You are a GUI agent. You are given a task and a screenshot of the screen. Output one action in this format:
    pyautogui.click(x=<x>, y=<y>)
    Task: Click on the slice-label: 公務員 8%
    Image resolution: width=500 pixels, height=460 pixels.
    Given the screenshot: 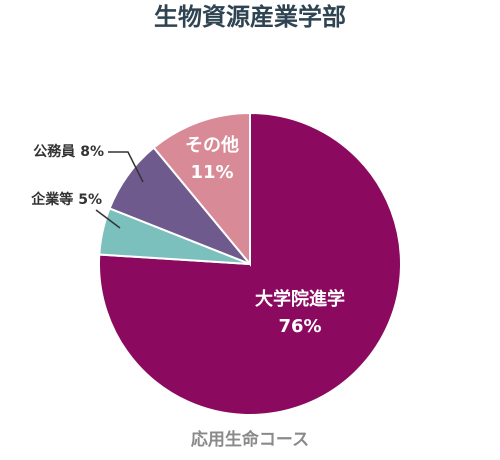 What is the action you would take?
    pyautogui.click(x=68, y=151)
    